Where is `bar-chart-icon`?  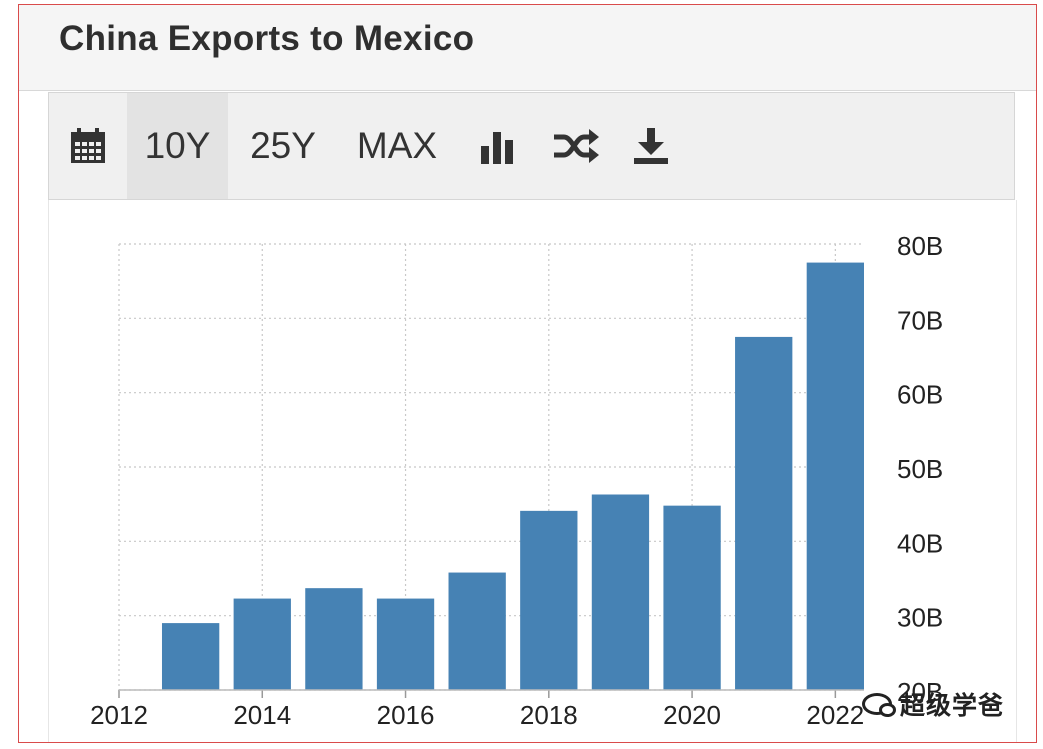
bar-chart-icon is located at coordinates (497, 148).